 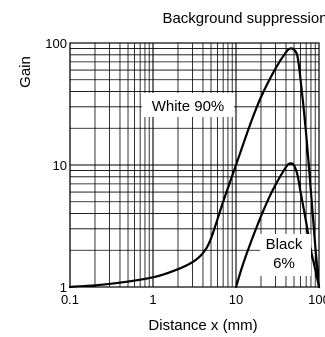 What do you see at coordinates (60, 165) in the screenshot?
I see `y-tick-label: 10` at bounding box center [60, 165].